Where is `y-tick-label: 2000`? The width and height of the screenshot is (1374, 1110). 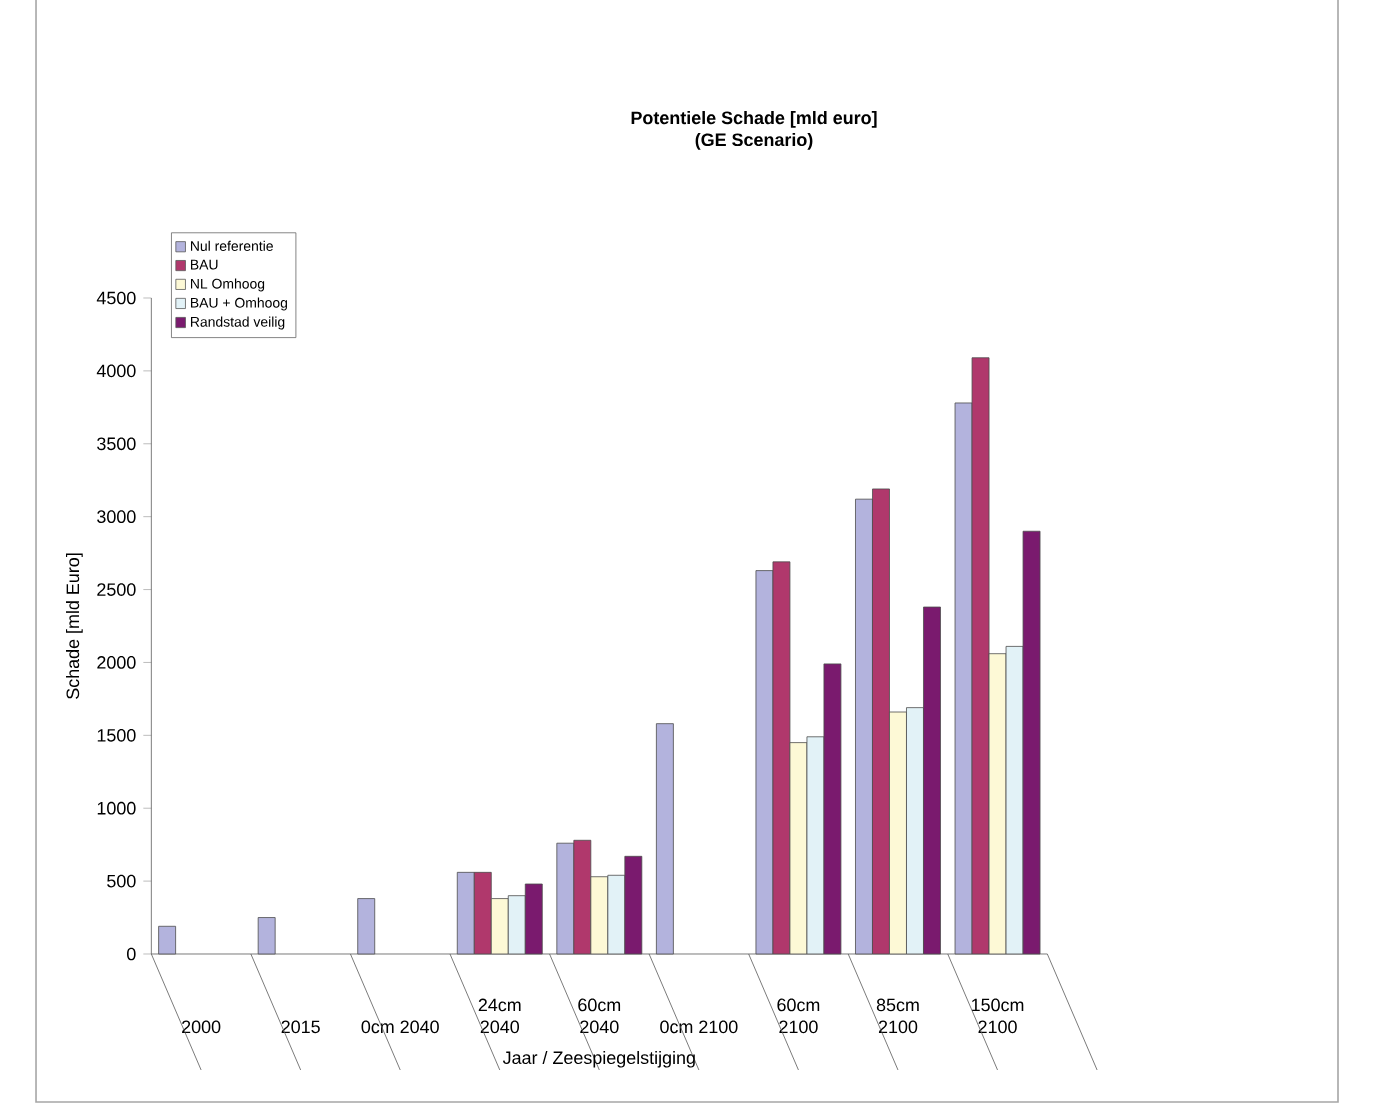
y-tick-label: 2000 is located at coordinates (116, 662).